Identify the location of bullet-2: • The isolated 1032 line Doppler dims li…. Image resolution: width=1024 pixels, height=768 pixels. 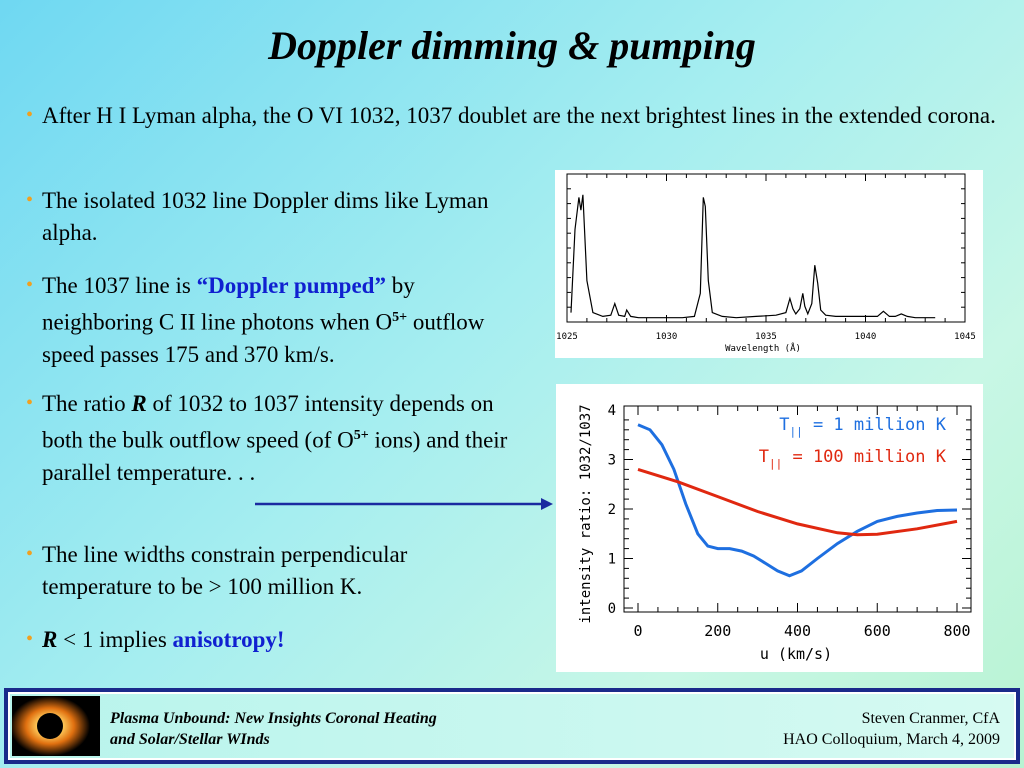
(274, 217).